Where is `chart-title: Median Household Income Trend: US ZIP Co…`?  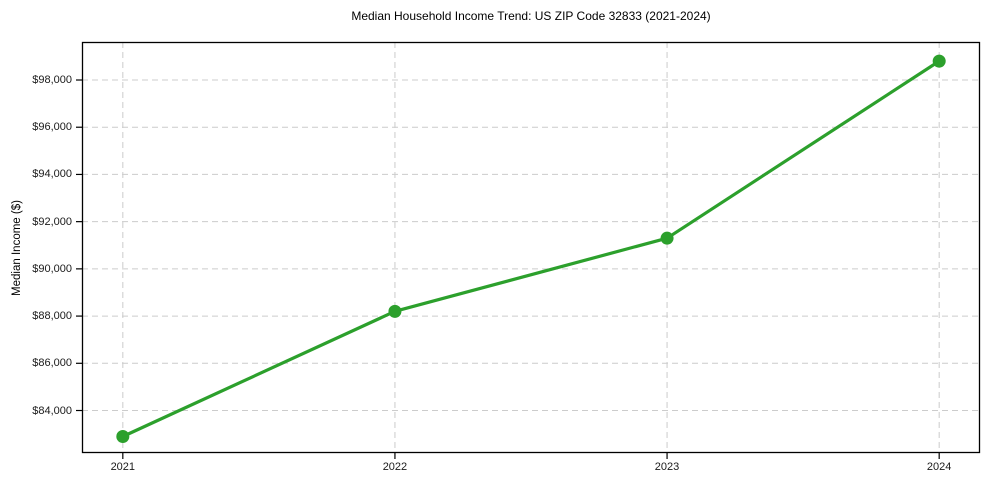
chart-title: Median Household Income Trend: US ZIP Co… is located at coordinates (531, 16).